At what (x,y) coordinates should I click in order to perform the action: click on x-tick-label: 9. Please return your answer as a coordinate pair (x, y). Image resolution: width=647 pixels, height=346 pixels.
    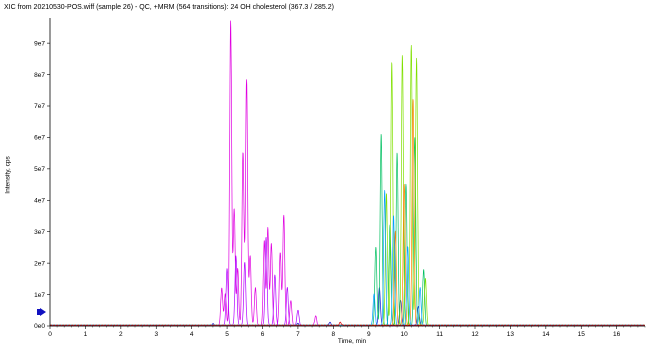
    Looking at the image, I should click on (369, 334).